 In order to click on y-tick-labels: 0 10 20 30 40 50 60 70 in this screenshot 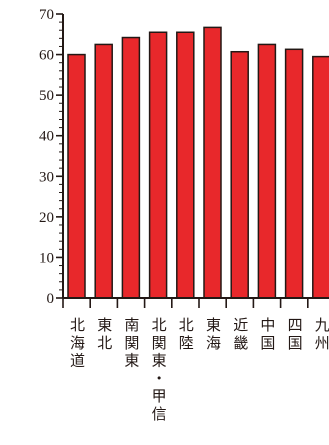, I will do `click(46, 157)`.